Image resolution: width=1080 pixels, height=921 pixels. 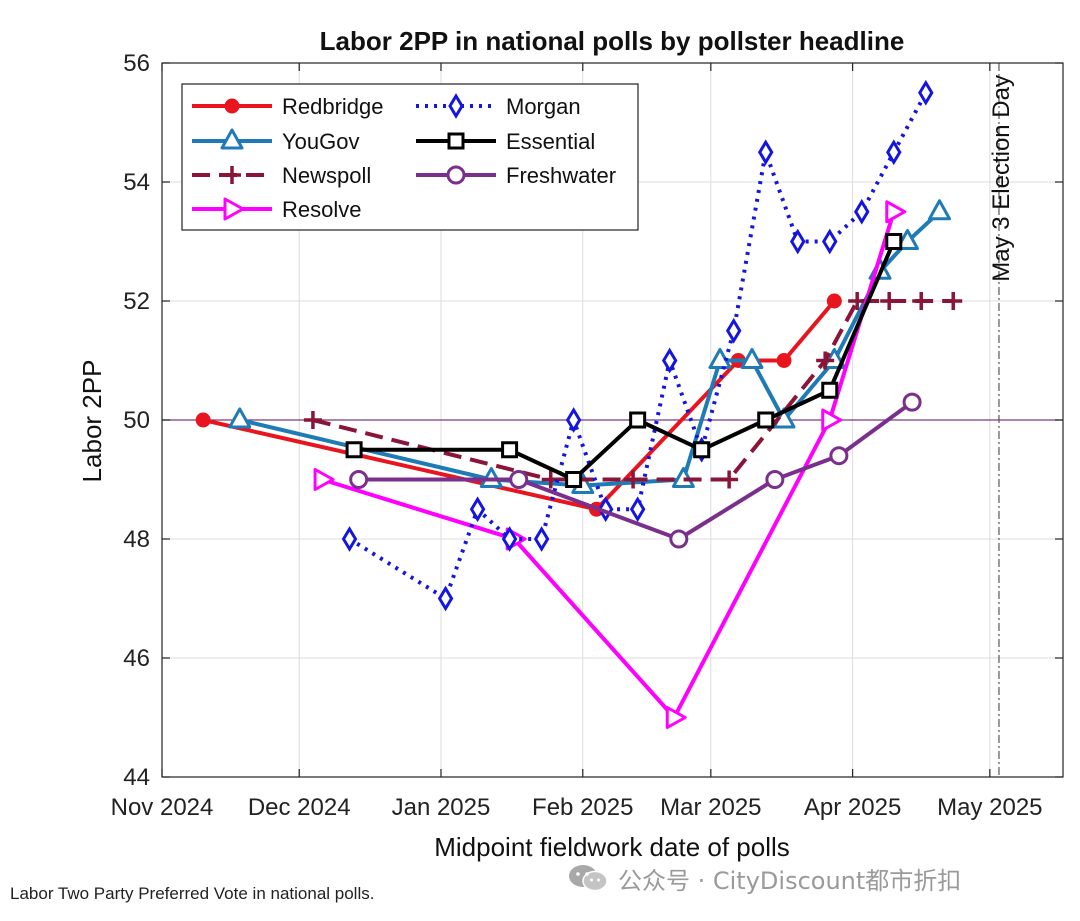 I want to click on legend-label: Essential, so click(x=550, y=141).